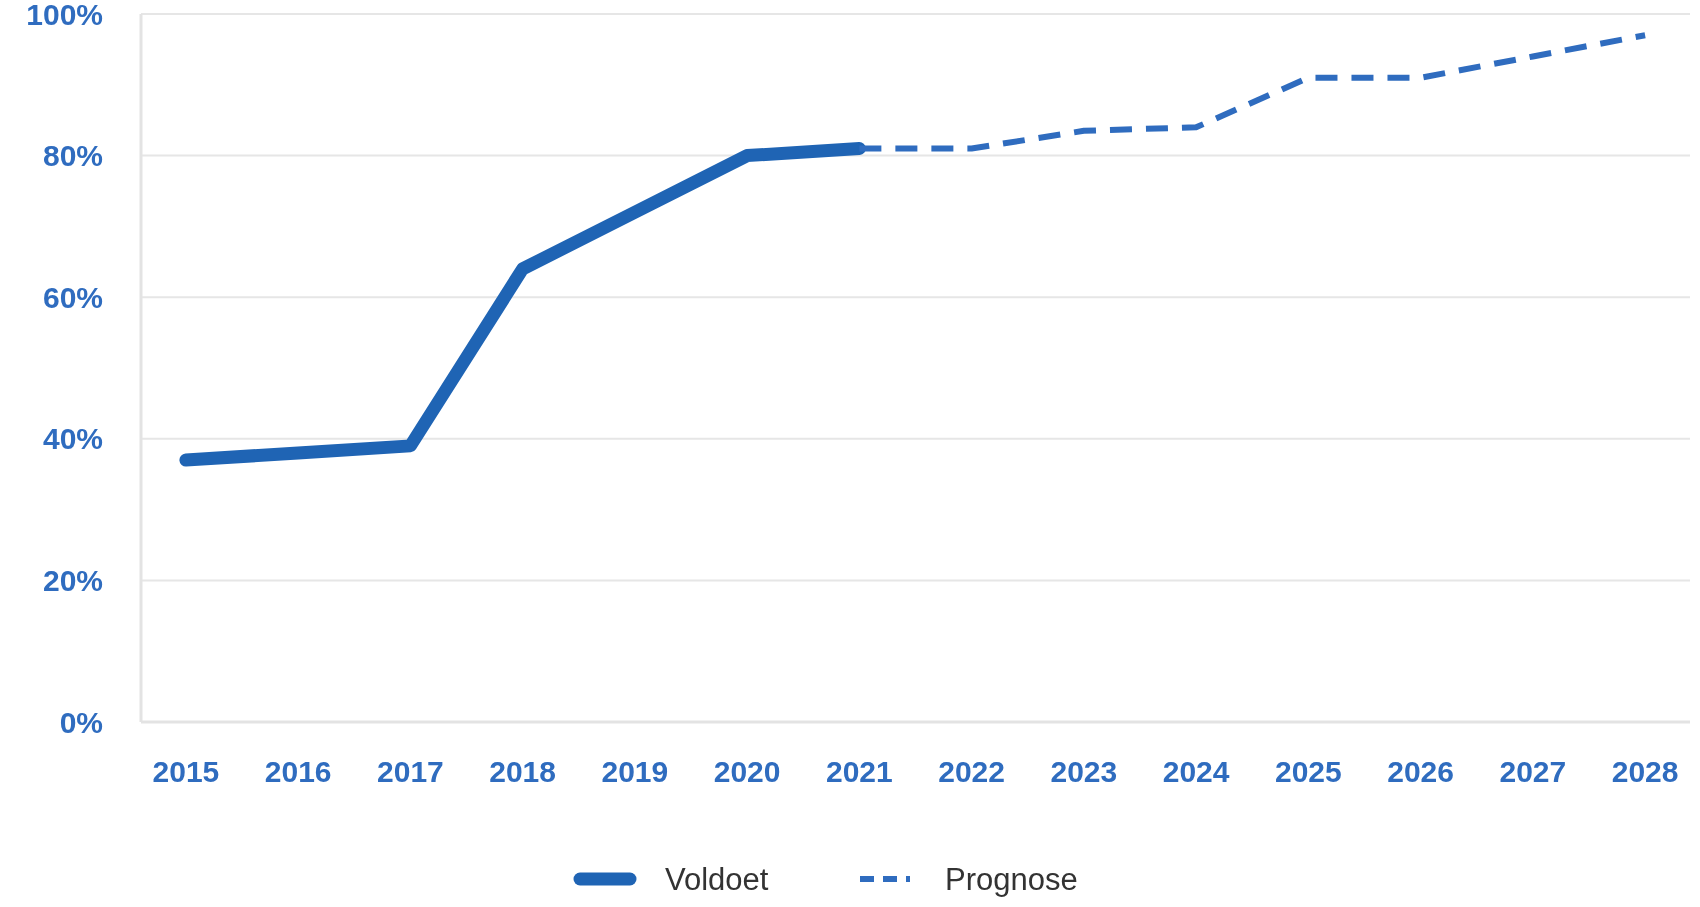 This screenshot has width=1700, height=907. What do you see at coordinates (72, 156) in the screenshot?
I see `y-tick-label: 80%` at bounding box center [72, 156].